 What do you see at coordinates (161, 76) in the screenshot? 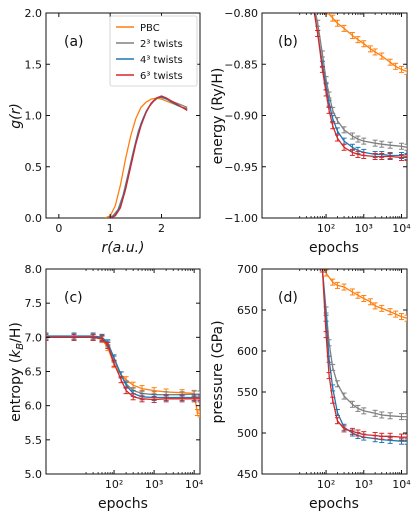
I see `legend-label-6-twists: 6³ twists` at bounding box center [161, 76].